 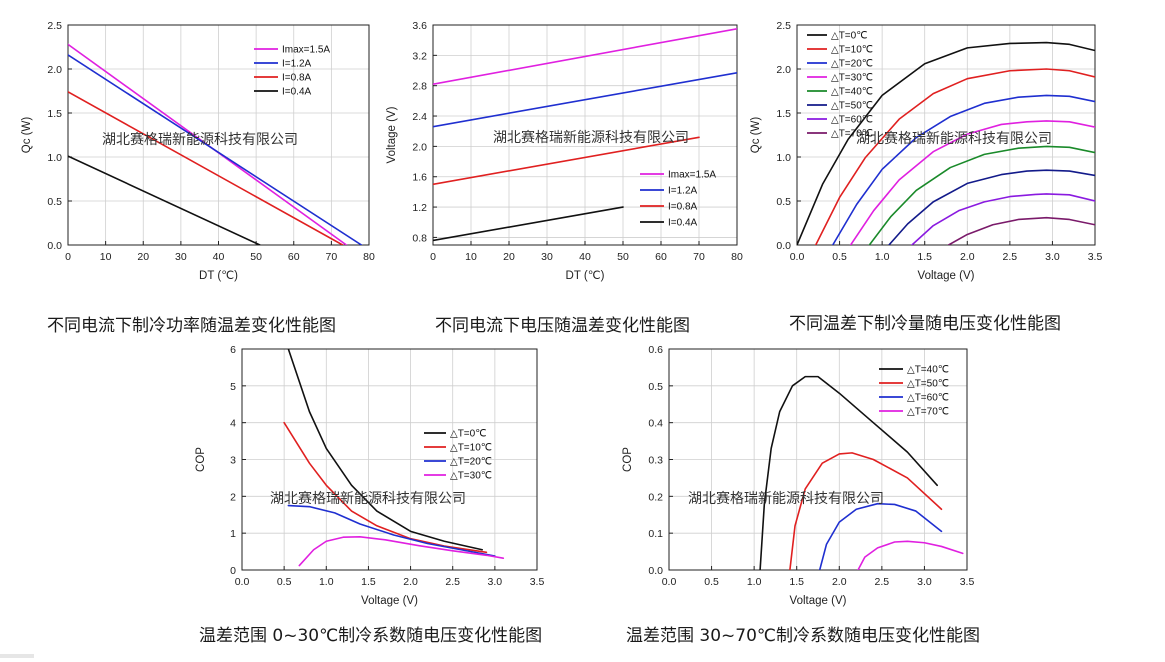 What do you see at coordinates (233, 497) in the screenshot?
I see `y-tick-label: 2` at bounding box center [233, 497].